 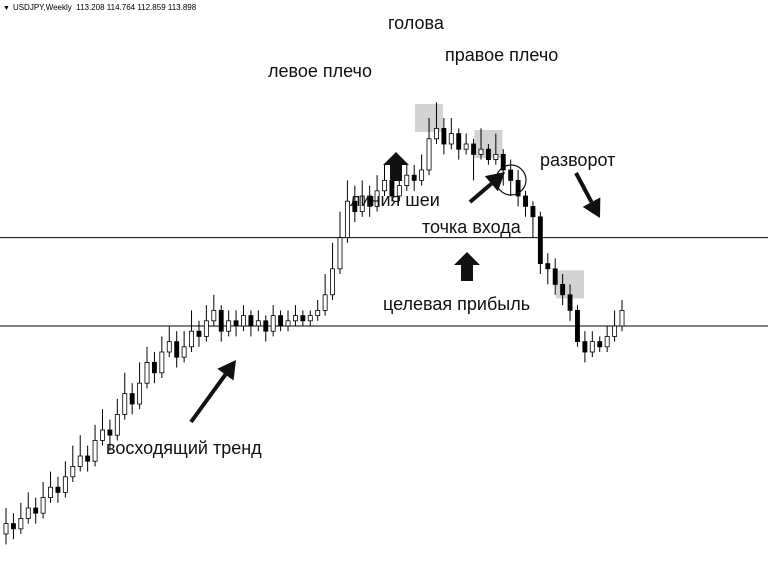 What do you see at coordinates (578, 160) in the screenshot?
I see `label-reversal: разворот` at bounding box center [578, 160].